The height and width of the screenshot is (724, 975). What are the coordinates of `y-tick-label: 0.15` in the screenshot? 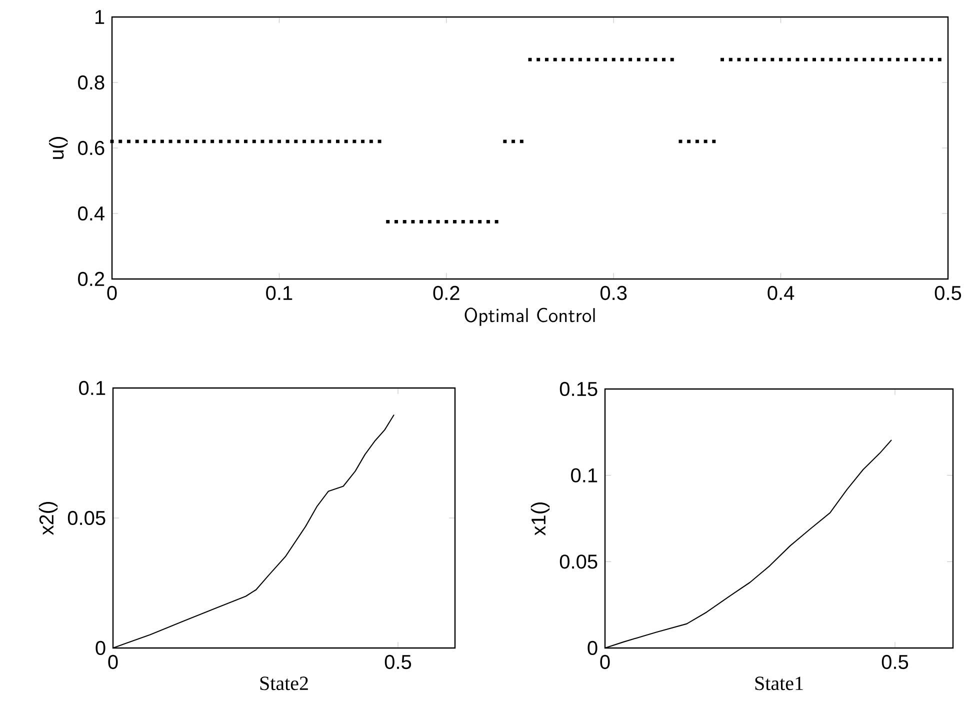 It's located at (579, 389).